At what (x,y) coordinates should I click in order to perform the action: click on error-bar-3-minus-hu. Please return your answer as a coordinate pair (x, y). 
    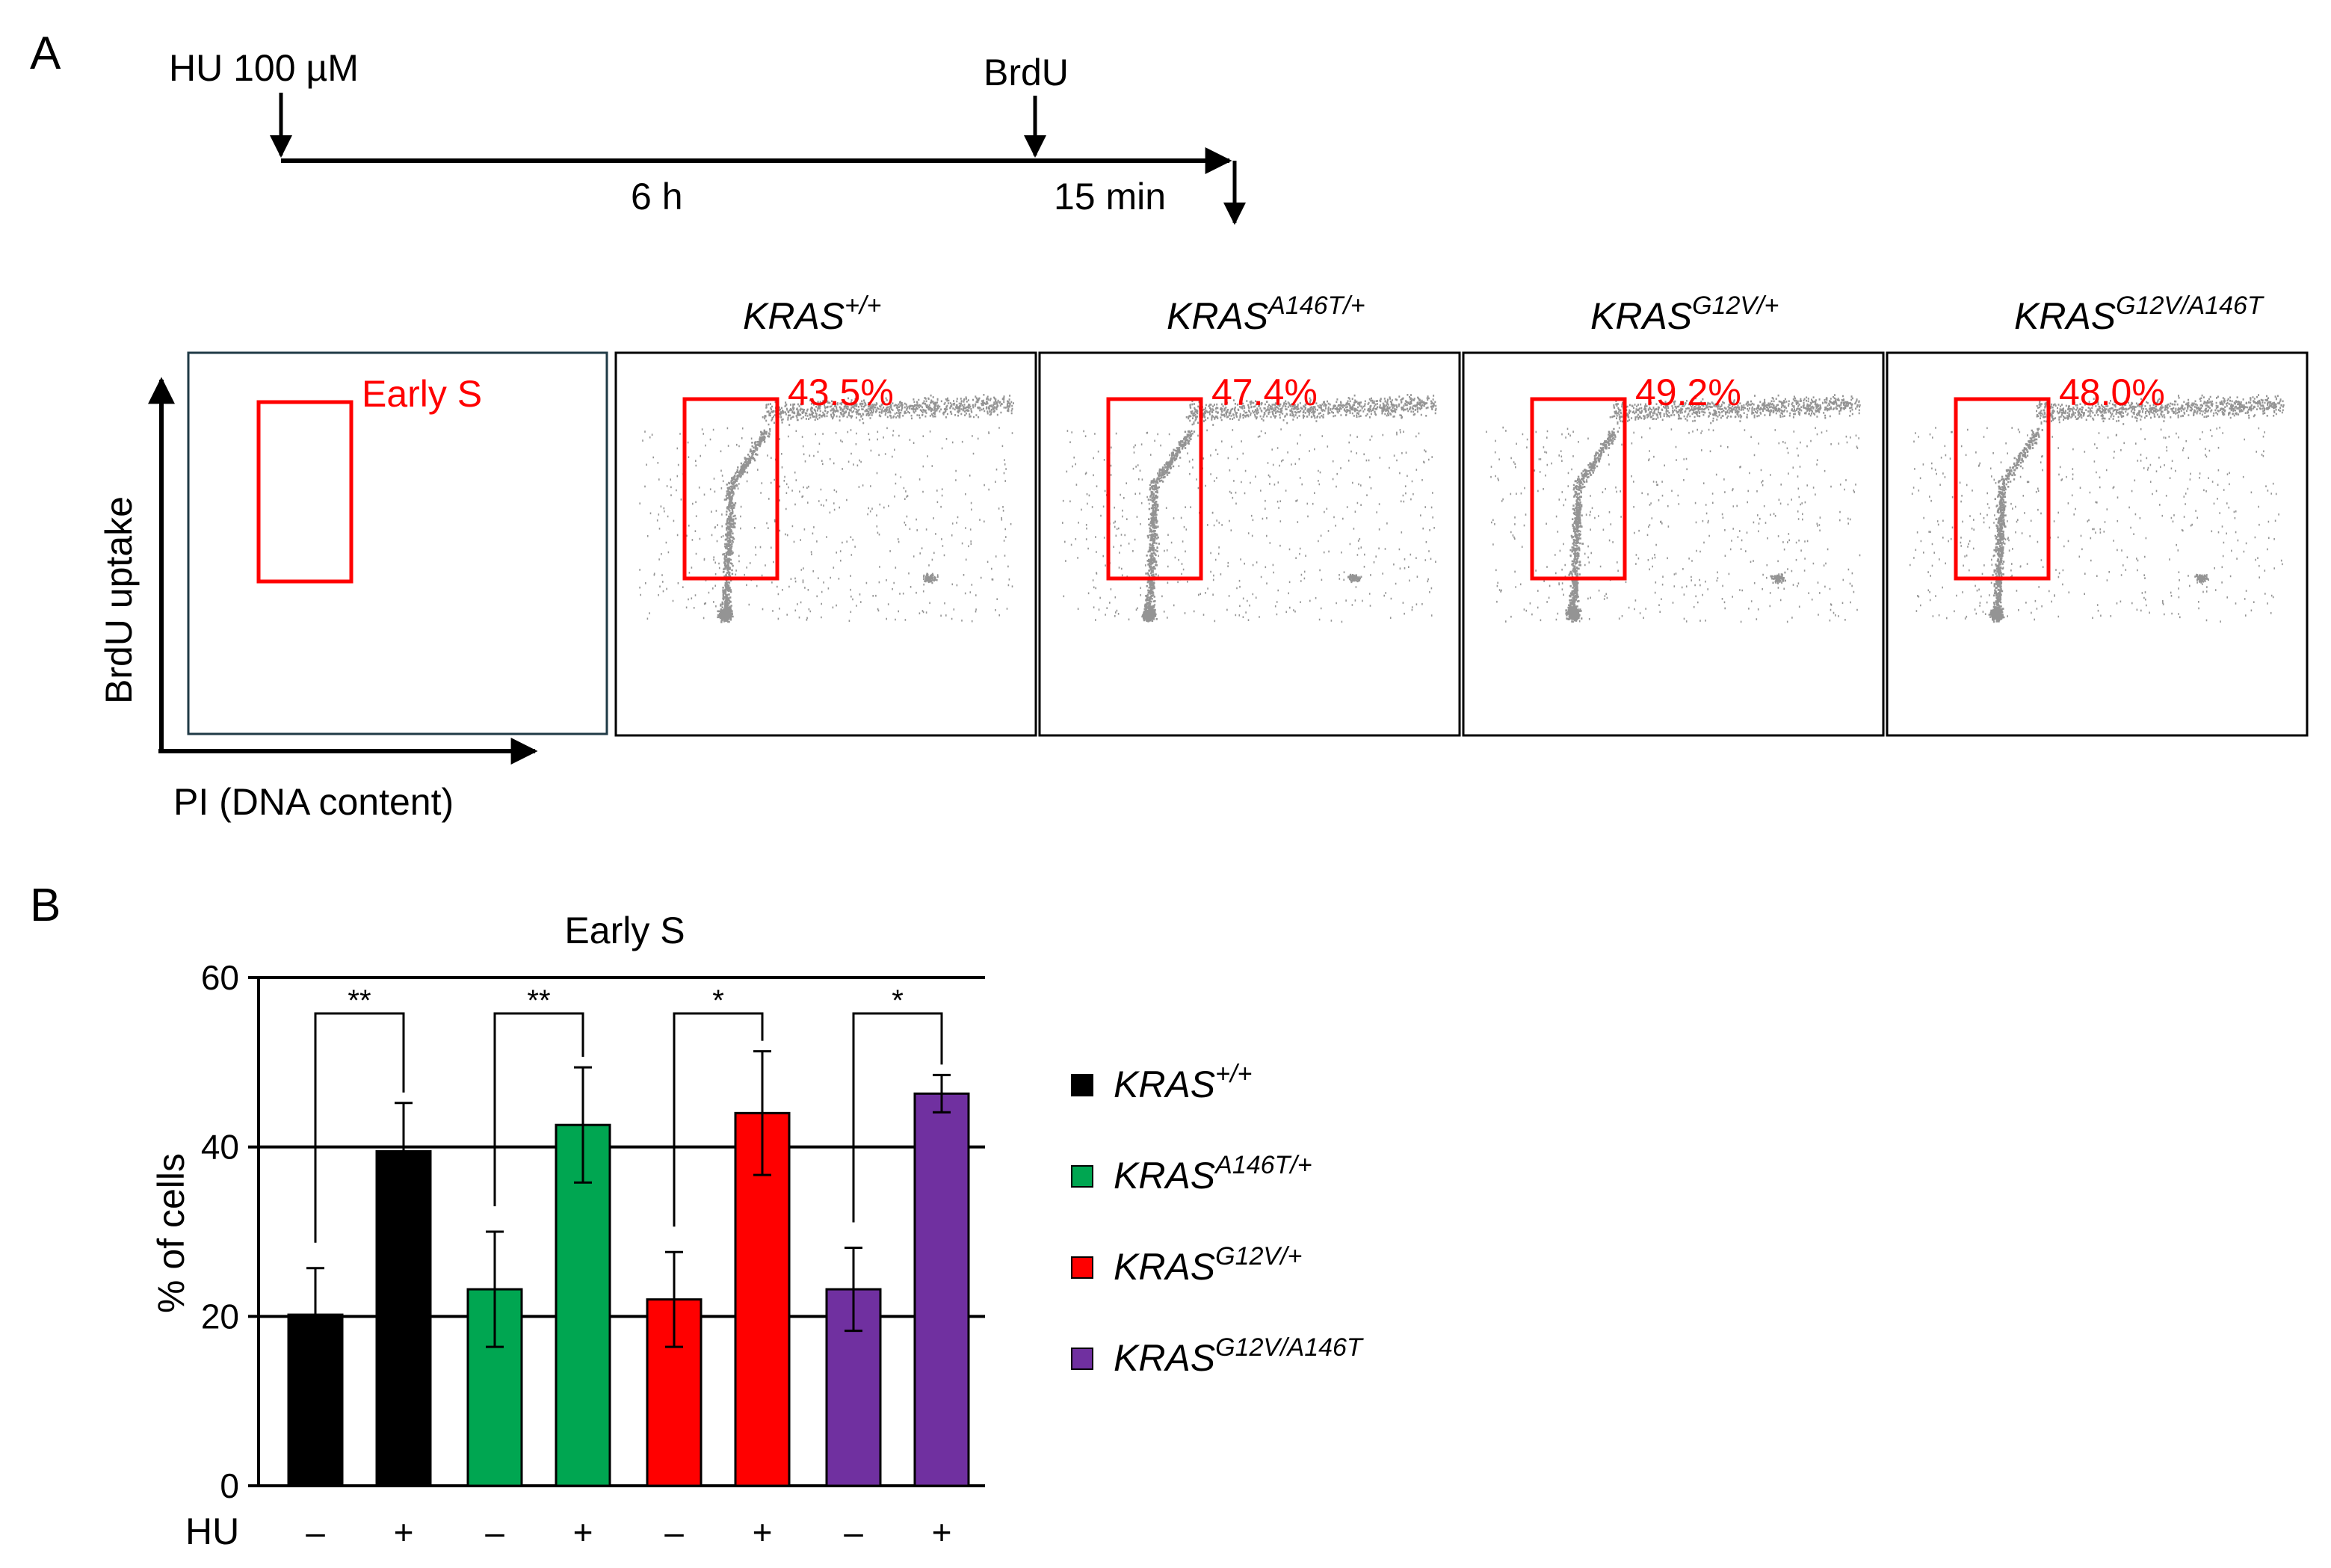
    Looking at the image, I should click on (674, 1299).